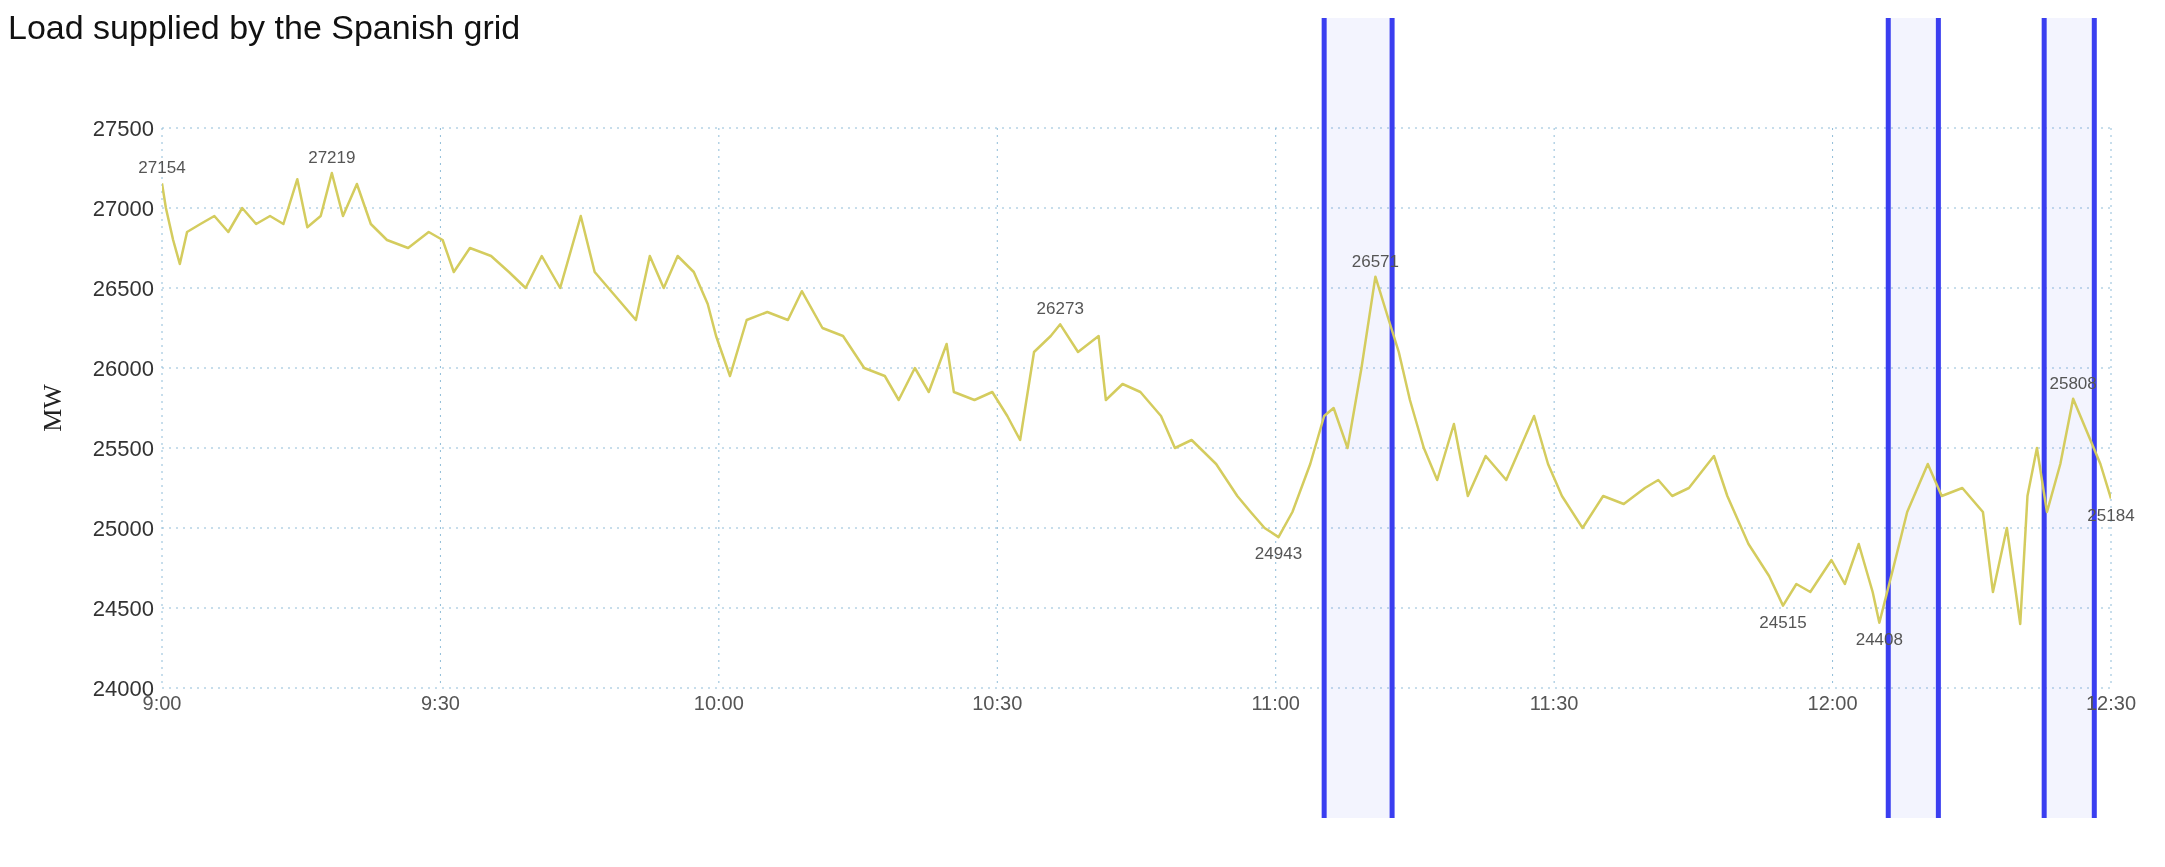  I want to click on annotation: 24515, so click(1783, 622).